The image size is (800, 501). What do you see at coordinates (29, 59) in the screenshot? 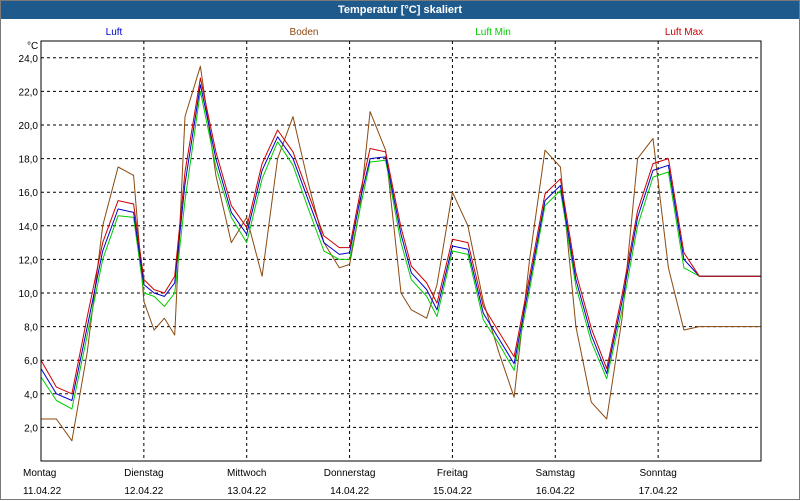
I see `y-tick-label: 24,0` at bounding box center [29, 59].